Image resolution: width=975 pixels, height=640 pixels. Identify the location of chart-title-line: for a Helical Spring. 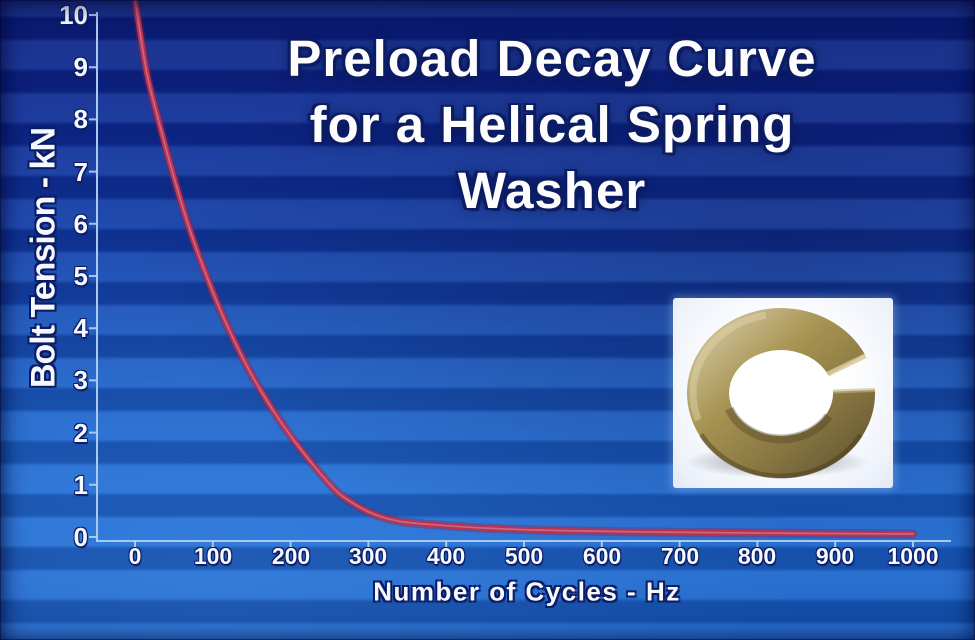
(552, 124).